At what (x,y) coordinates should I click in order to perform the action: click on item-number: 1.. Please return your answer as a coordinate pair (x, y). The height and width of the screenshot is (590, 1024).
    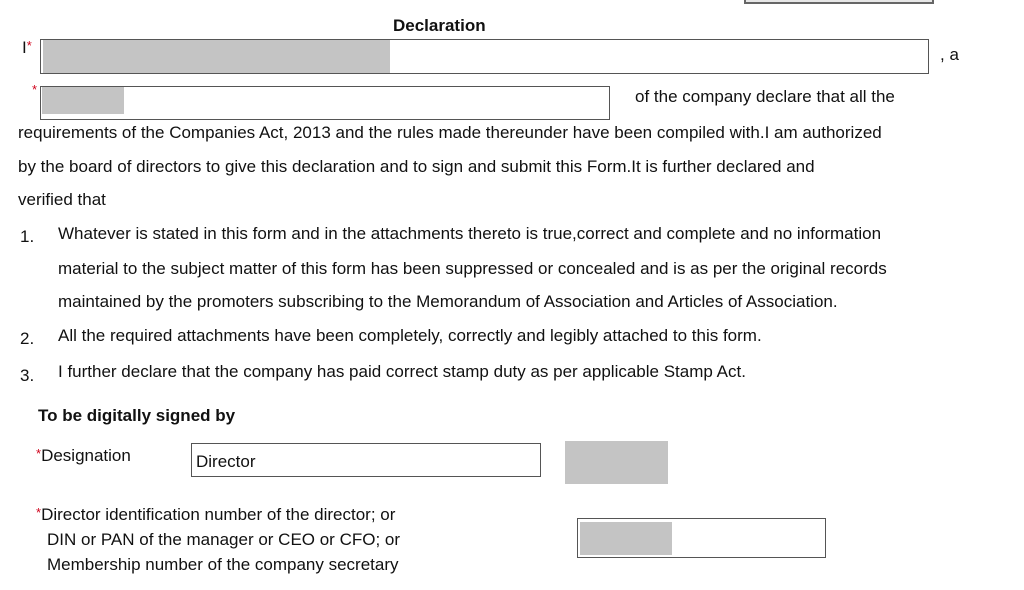
    Looking at the image, I should click on (27, 236).